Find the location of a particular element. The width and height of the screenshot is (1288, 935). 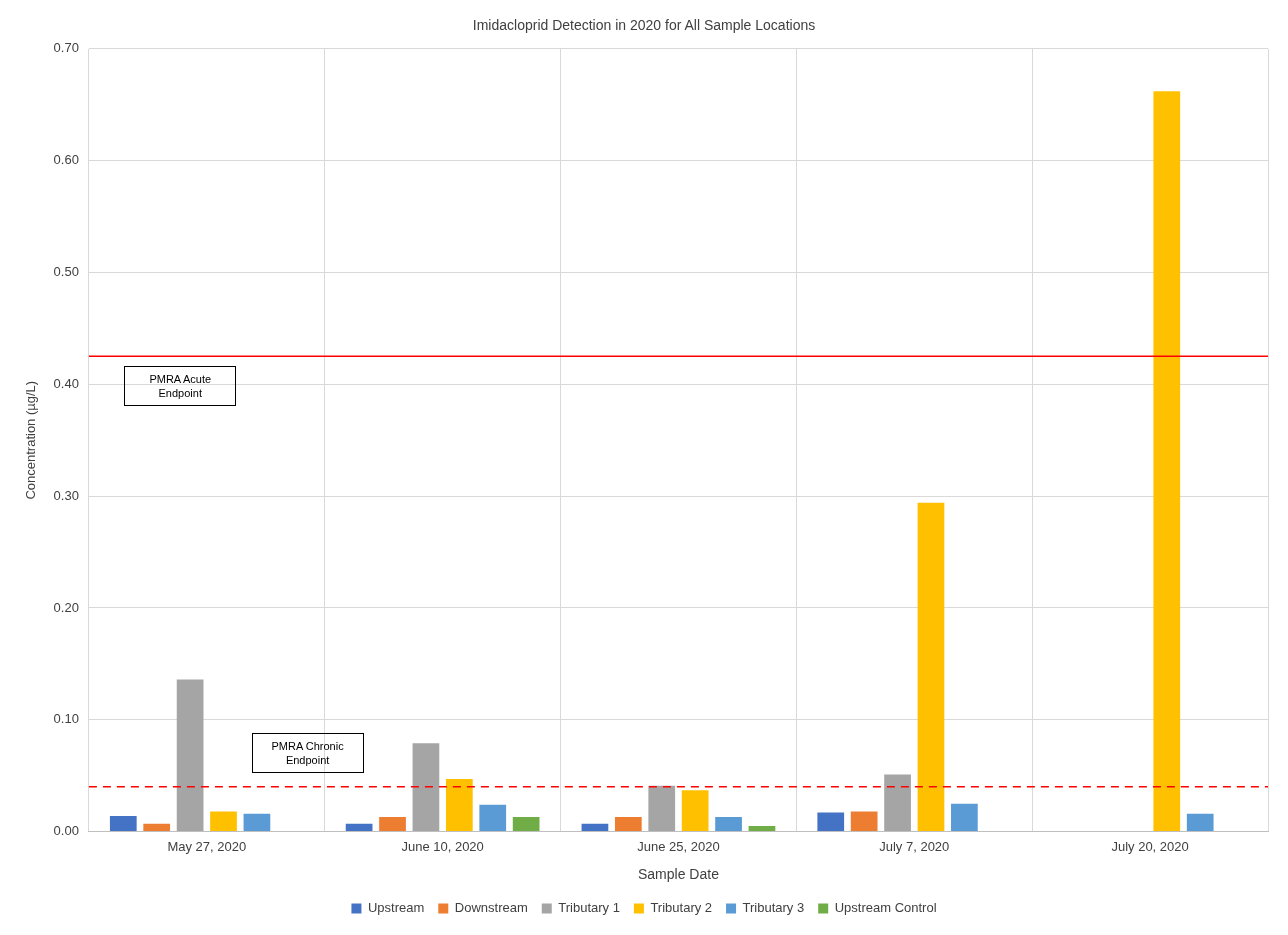

ref-line-label: PMRA Chronic Endpoint is located at coordinates (307, 752).